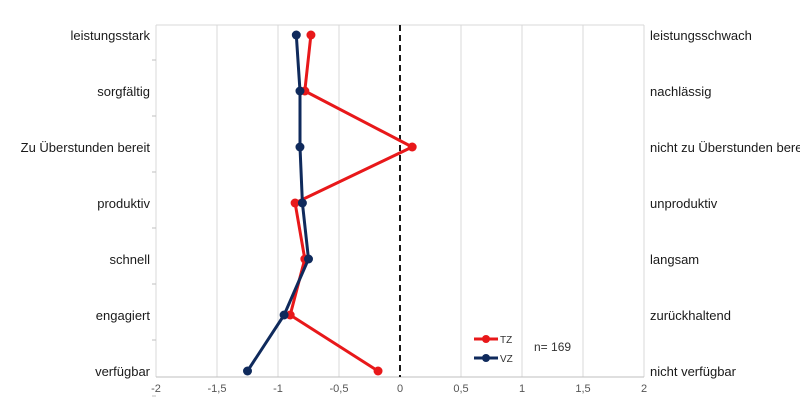 Image resolution: width=800 pixels, height=405 pixels. Describe the element at coordinates (493, 350) in the screenshot. I see `legend: TZ VZ` at that location.